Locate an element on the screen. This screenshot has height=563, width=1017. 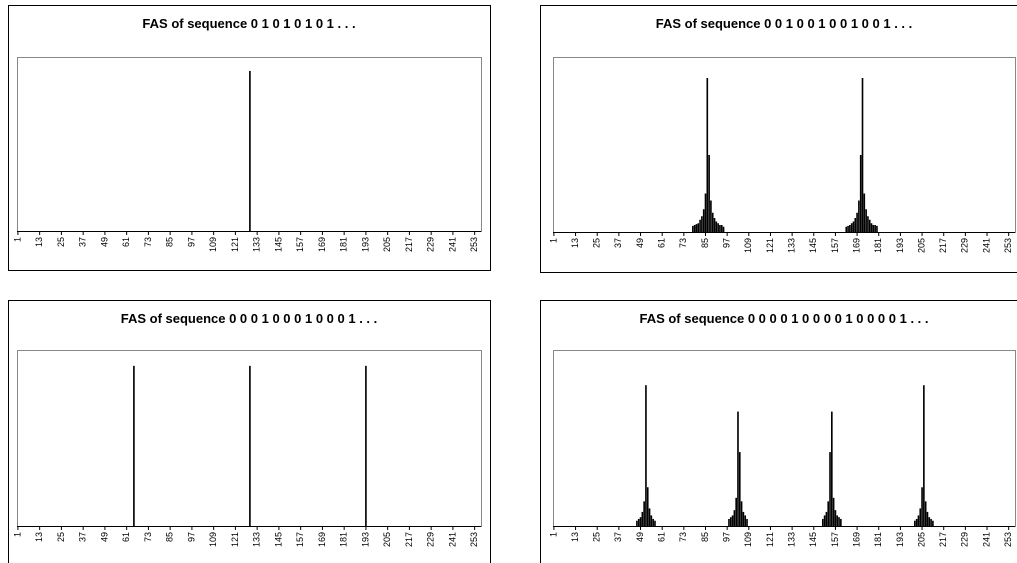
x-tick-label: 49 is located at coordinates (104, 242).